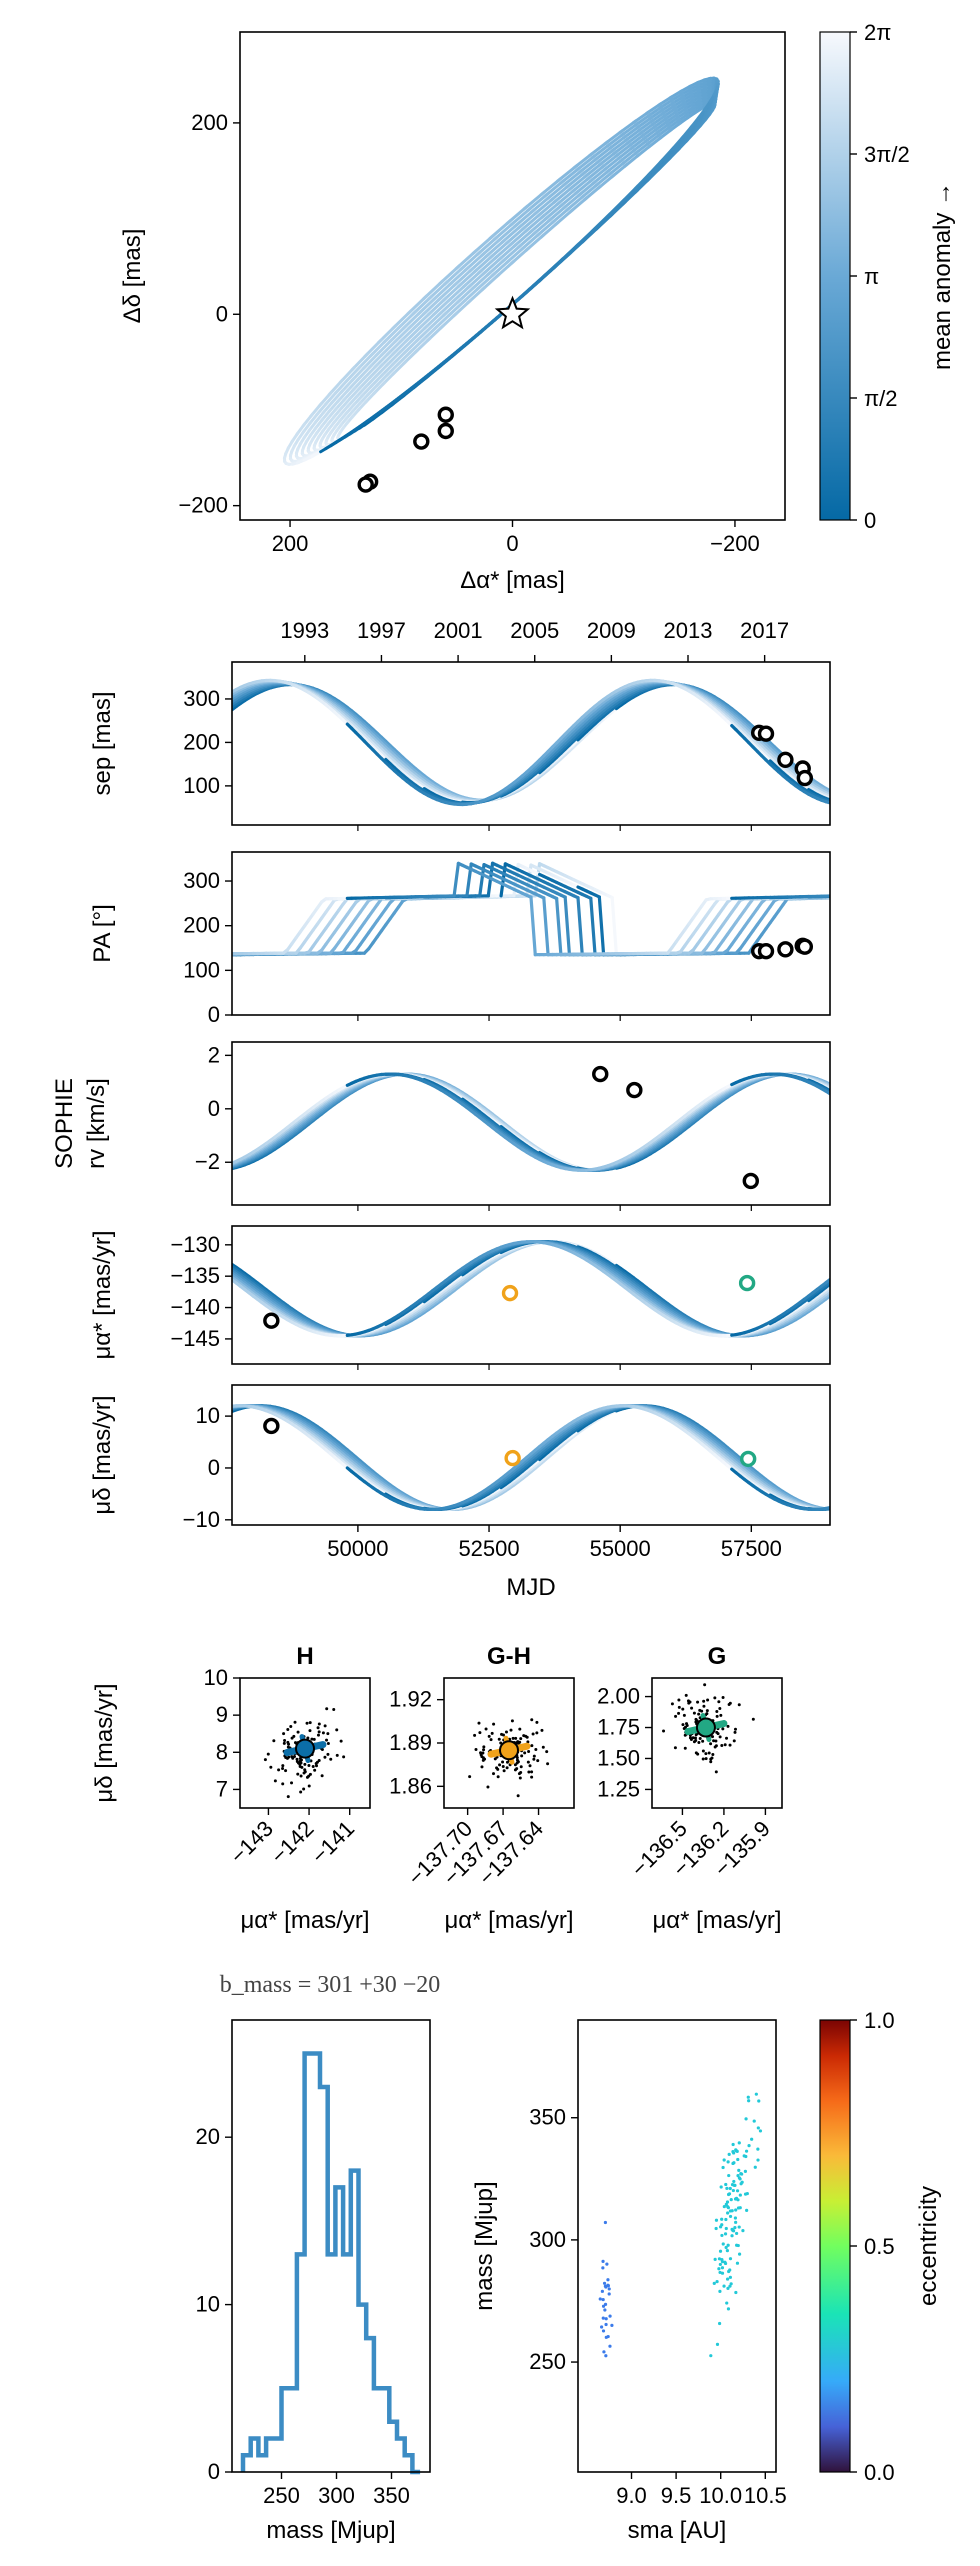 This screenshot has width=980, height=2566. What do you see at coordinates (611, 630) in the screenshot?
I see `year-tick-label: 2009` at bounding box center [611, 630].